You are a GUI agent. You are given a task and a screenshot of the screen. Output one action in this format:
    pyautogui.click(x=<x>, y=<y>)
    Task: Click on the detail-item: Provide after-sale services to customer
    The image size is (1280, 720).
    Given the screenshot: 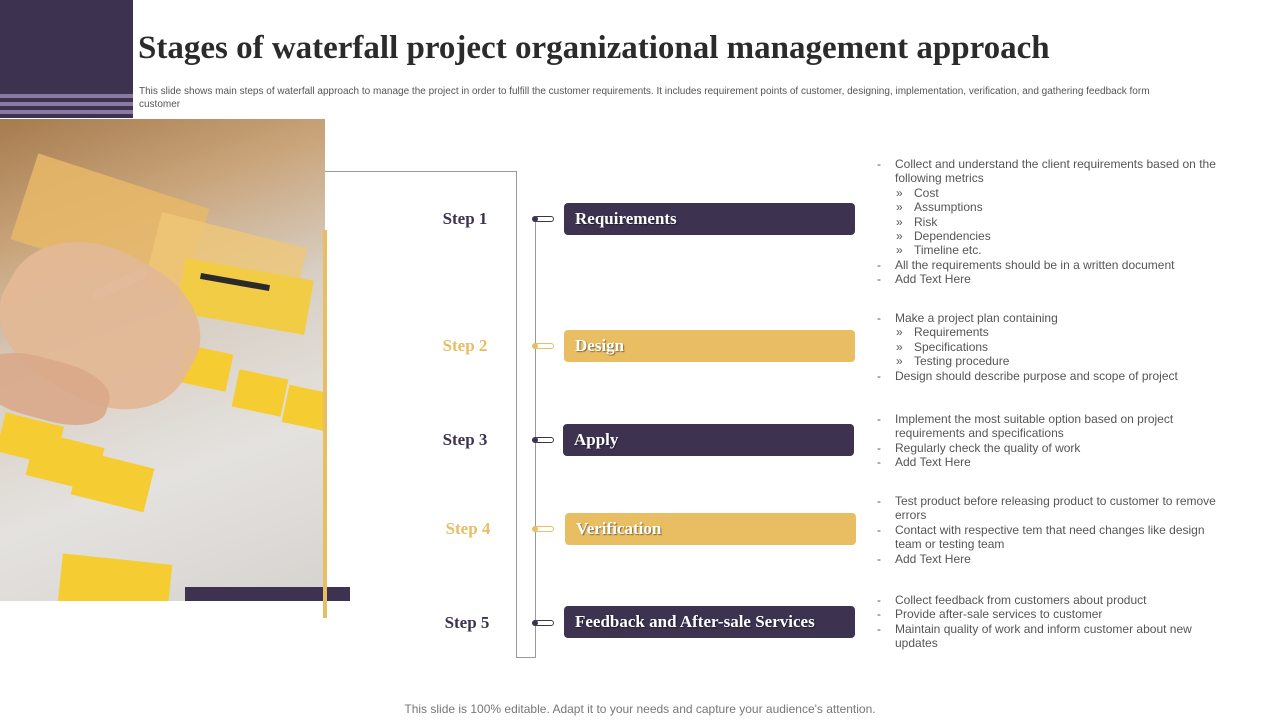 What is the action you would take?
    pyautogui.click(x=1048, y=614)
    